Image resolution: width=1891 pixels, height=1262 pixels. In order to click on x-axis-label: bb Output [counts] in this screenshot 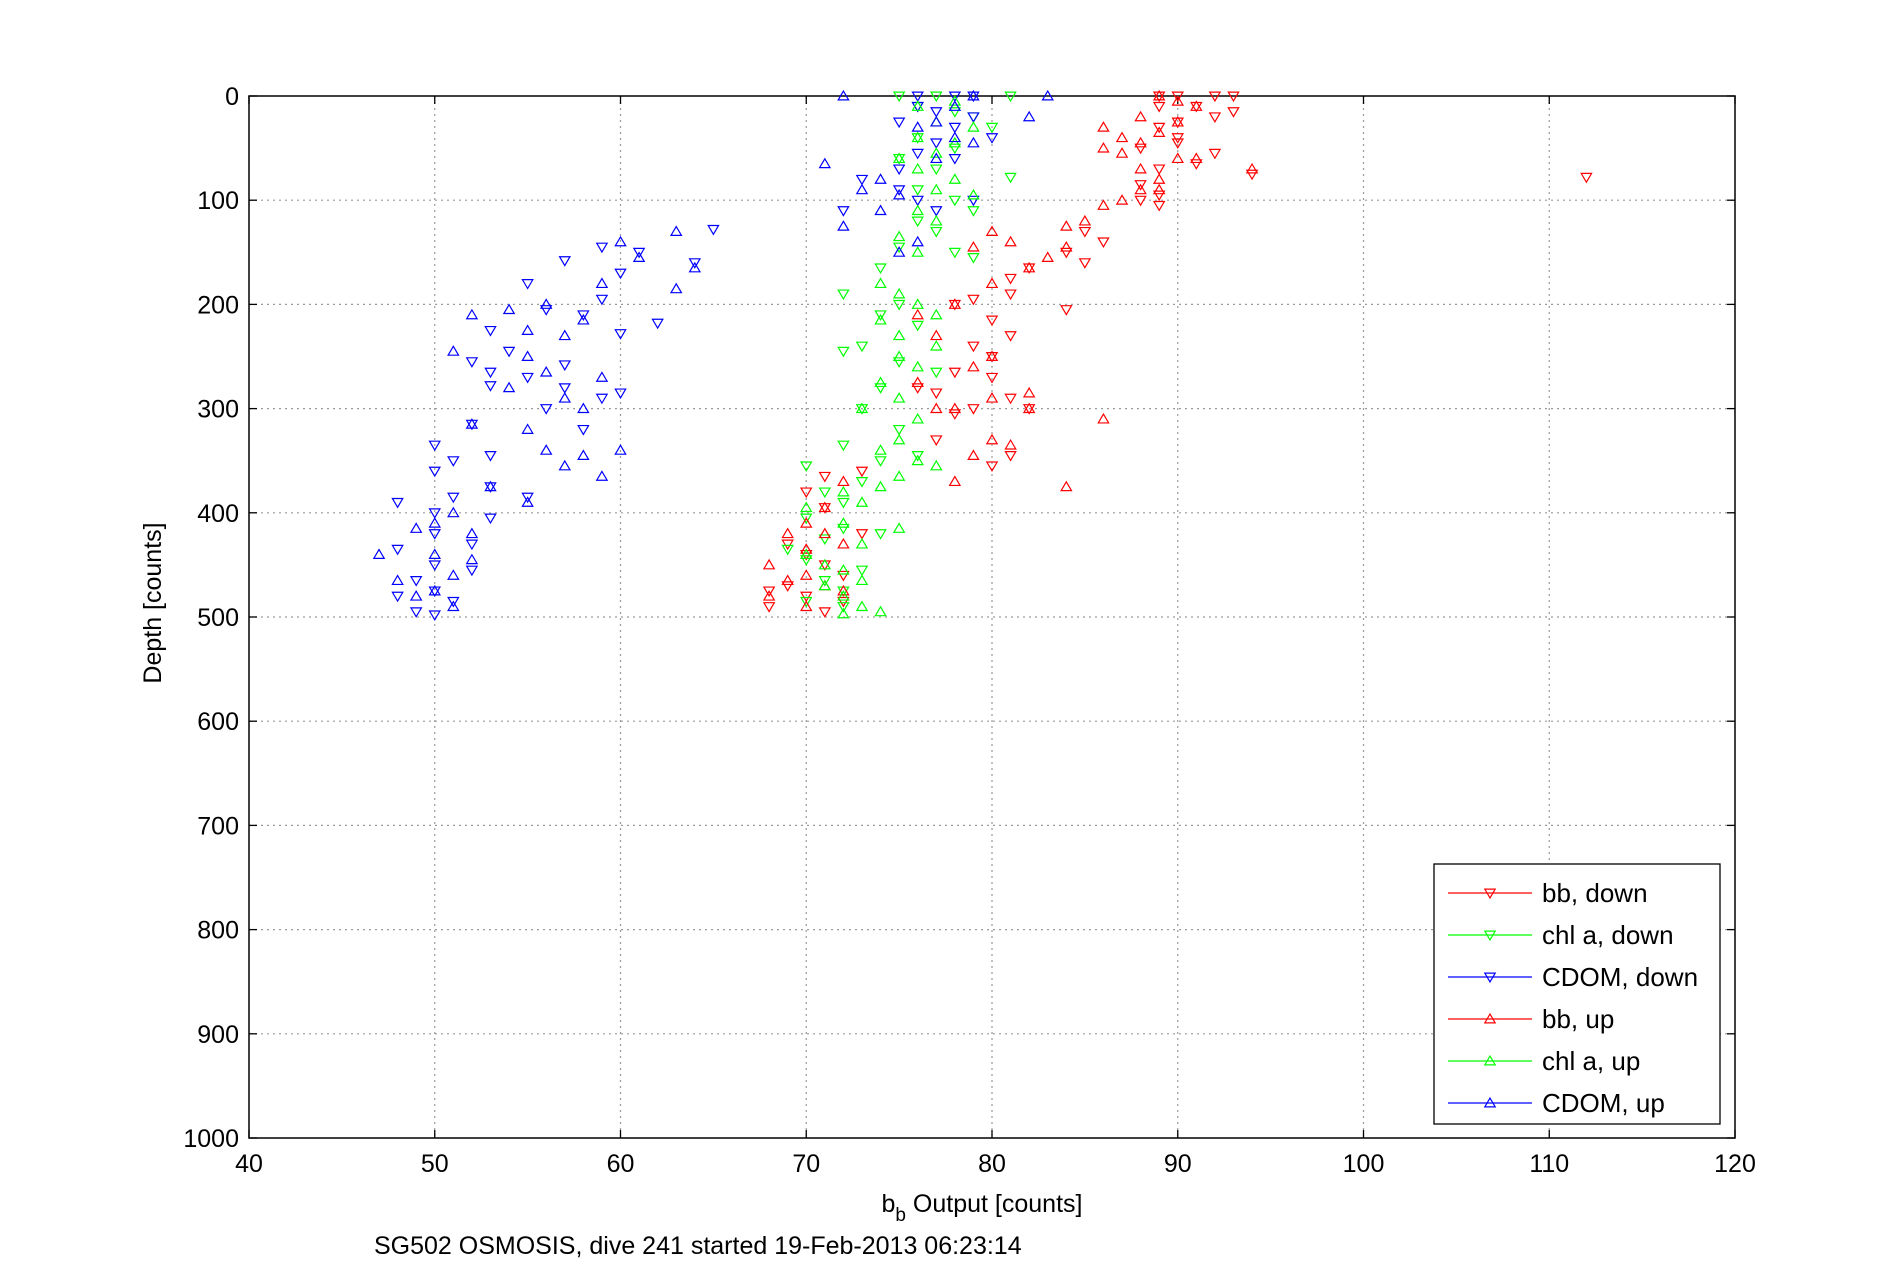, I will do `click(982, 1208)`.